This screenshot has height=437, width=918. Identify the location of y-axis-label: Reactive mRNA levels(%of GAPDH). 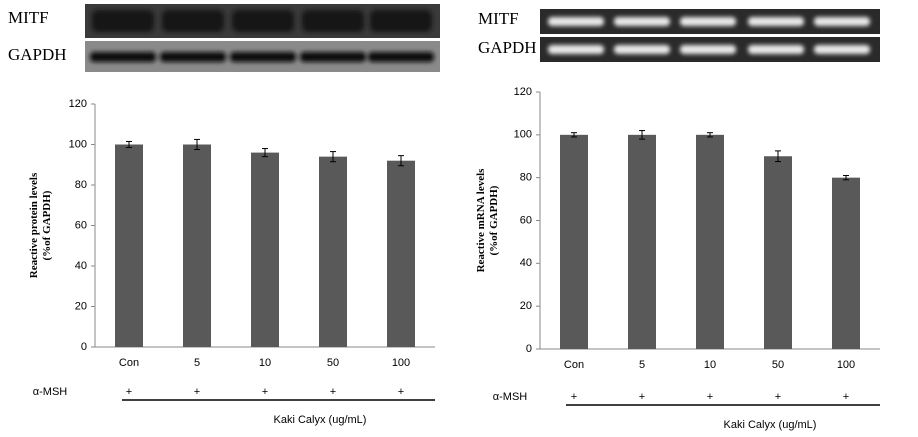
(487, 220).